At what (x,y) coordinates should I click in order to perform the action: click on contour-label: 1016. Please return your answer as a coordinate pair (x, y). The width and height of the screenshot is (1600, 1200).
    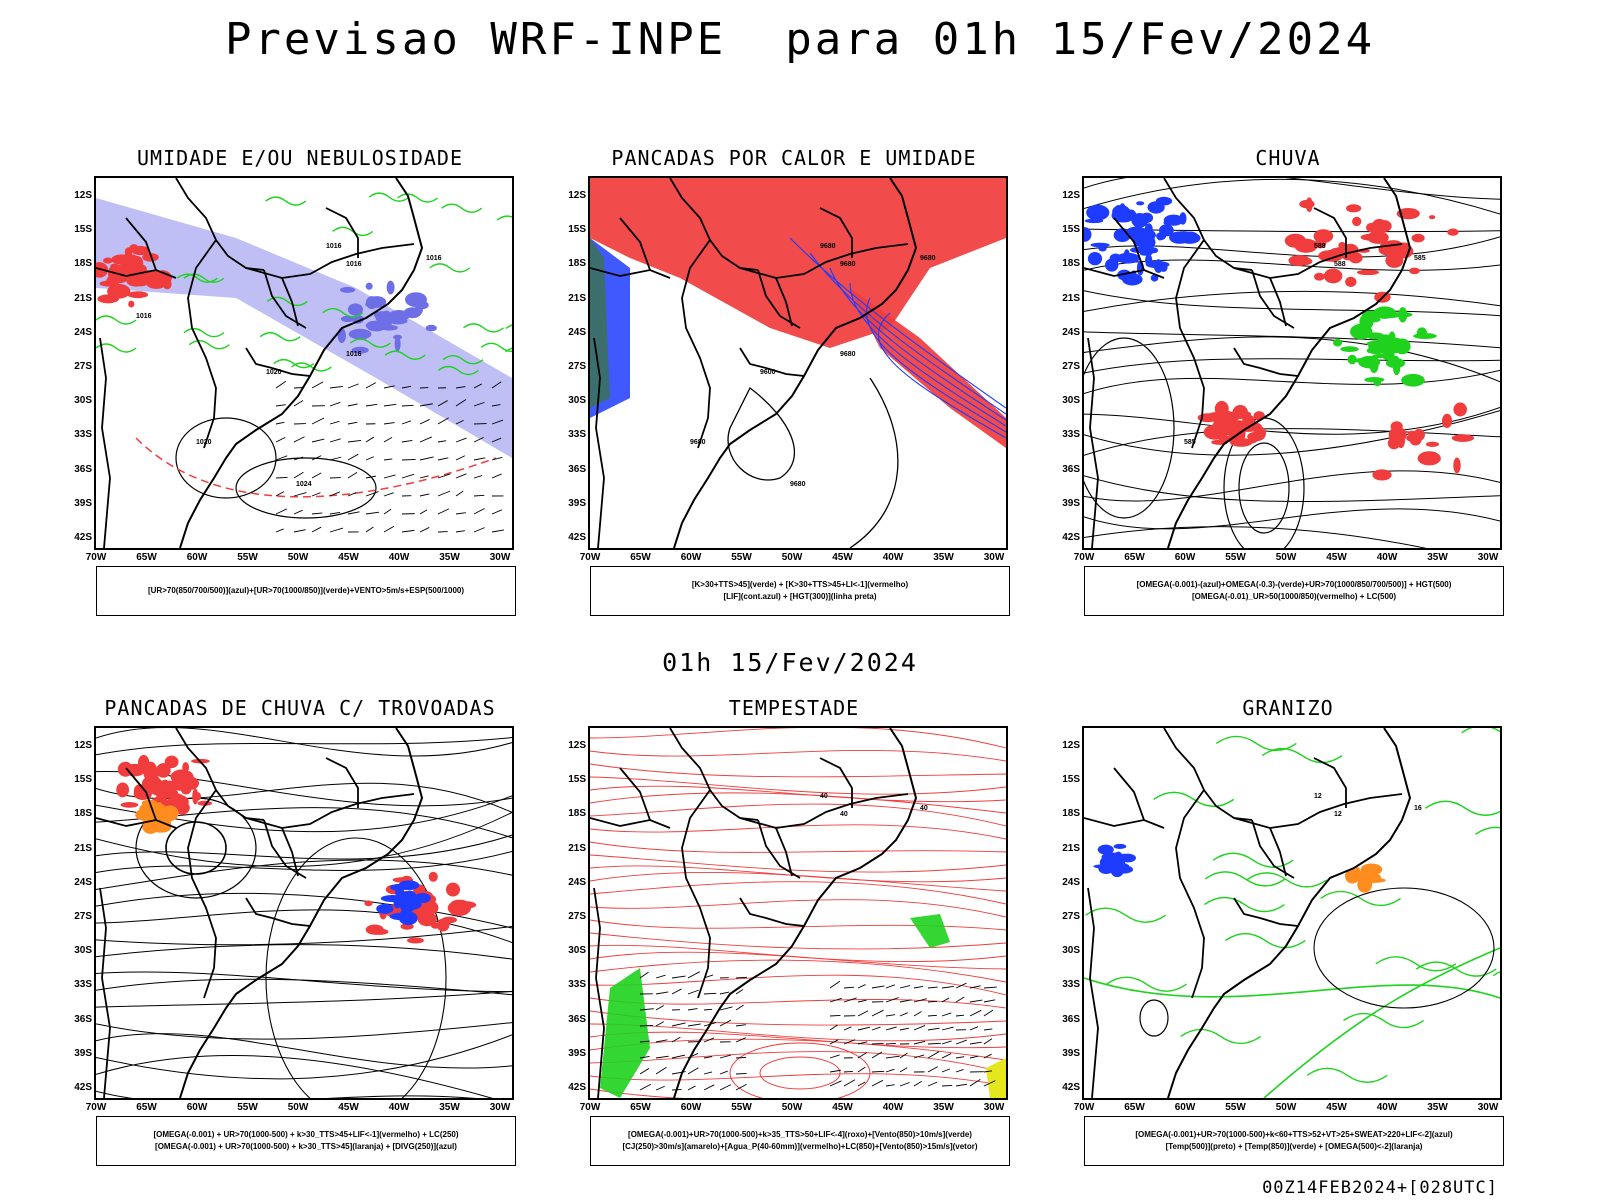
    Looking at the image, I should click on (434, 258).